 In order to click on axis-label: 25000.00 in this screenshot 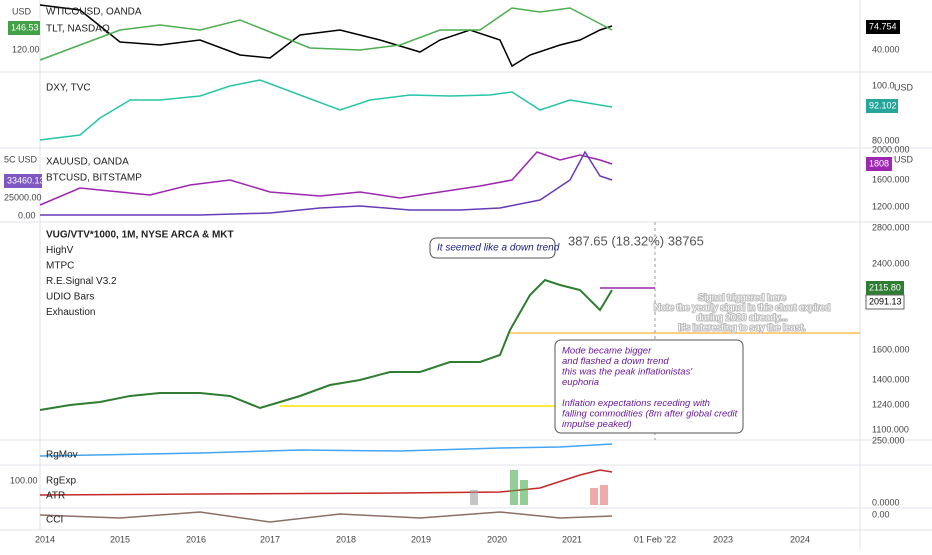, I will do `click(23, 197)`.